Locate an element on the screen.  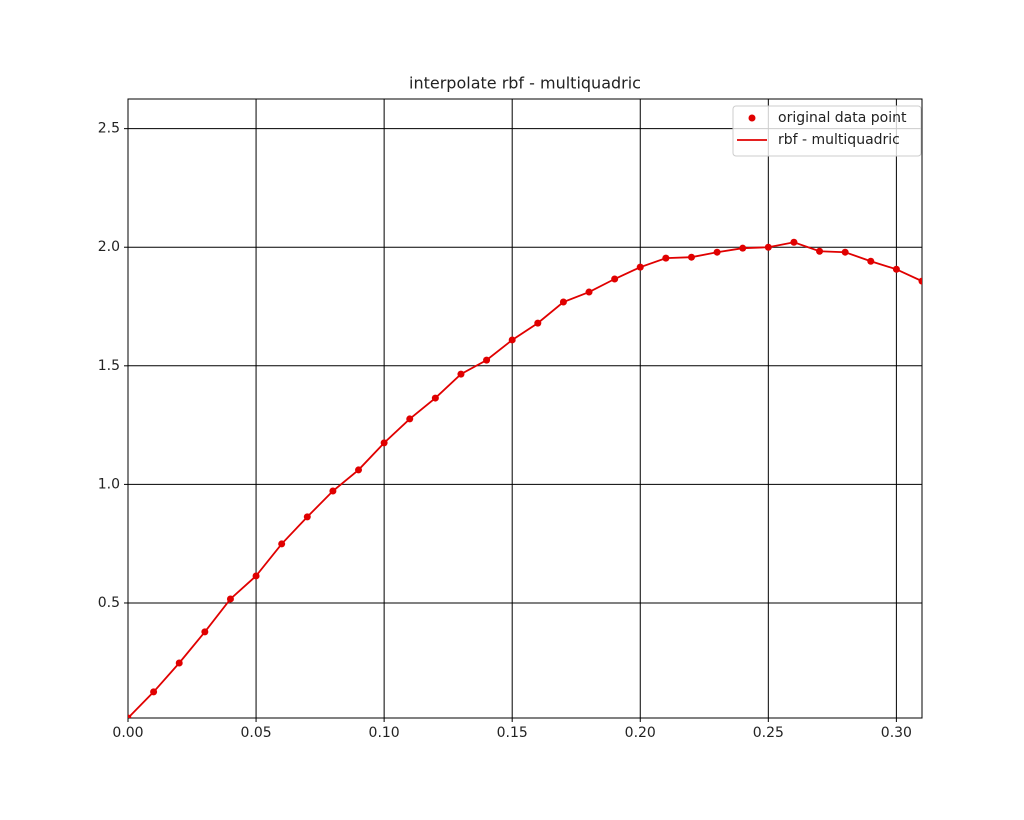
x-tick-label: 0.15 is located at coordinates (512, 733).